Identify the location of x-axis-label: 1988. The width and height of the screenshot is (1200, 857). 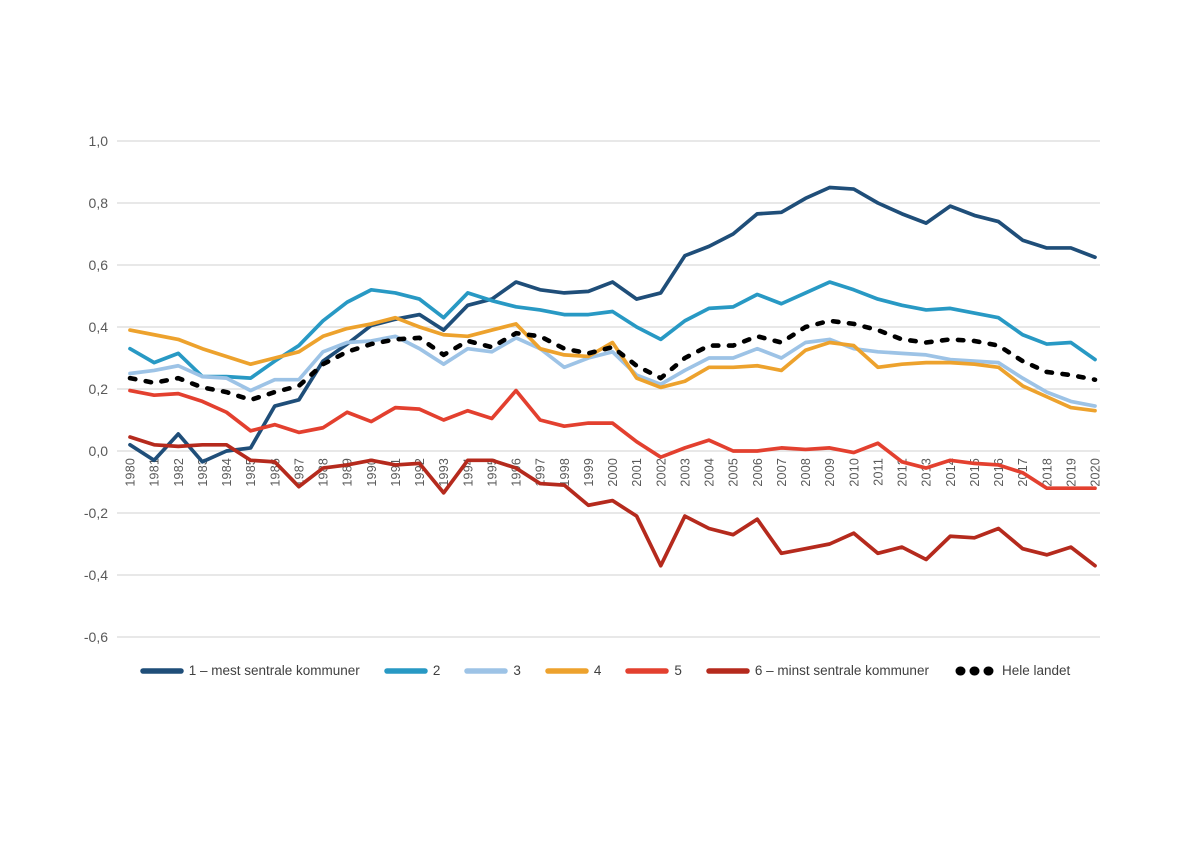
(324, 472).